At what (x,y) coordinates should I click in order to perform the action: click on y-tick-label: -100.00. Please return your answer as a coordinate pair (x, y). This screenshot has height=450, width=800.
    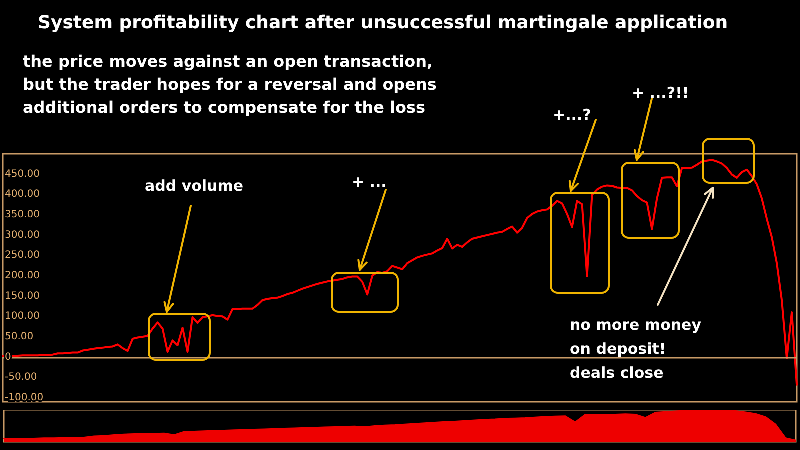
    Looking at the image, I should click on (24, 398).